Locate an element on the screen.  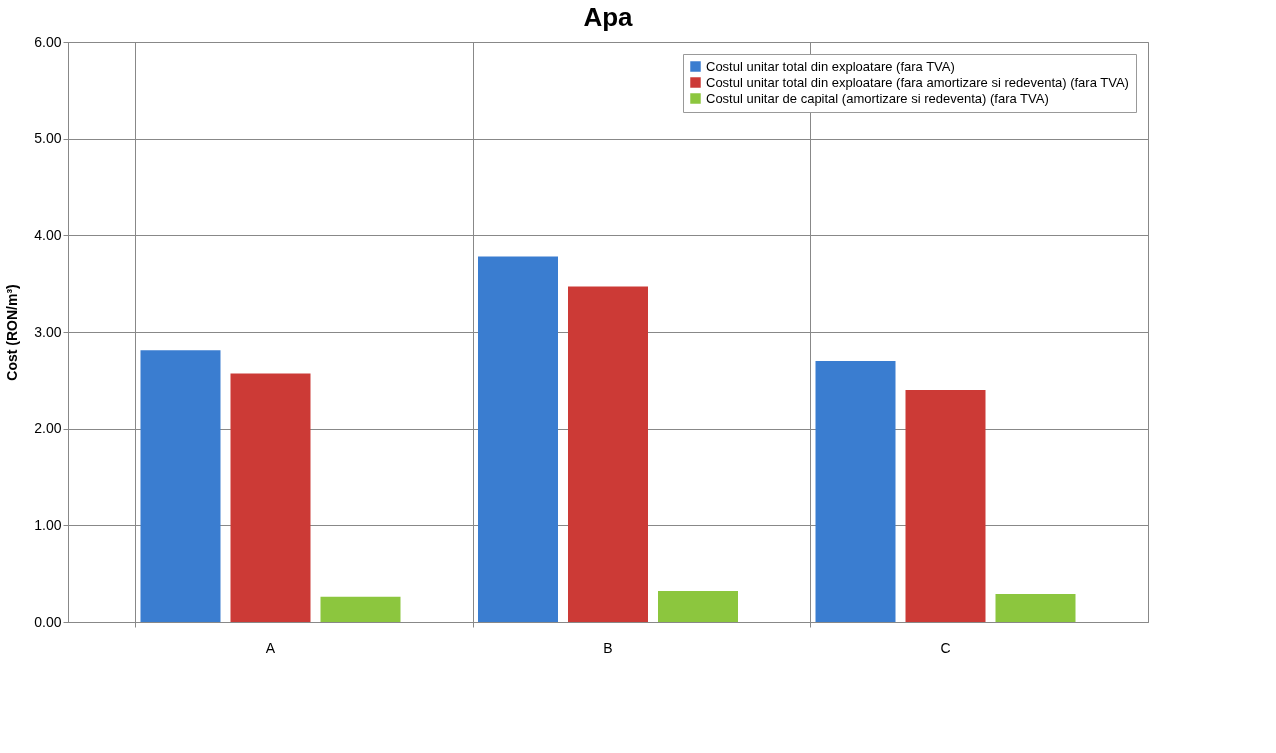
chart-title: Apa is located at coordinates (608, 17).